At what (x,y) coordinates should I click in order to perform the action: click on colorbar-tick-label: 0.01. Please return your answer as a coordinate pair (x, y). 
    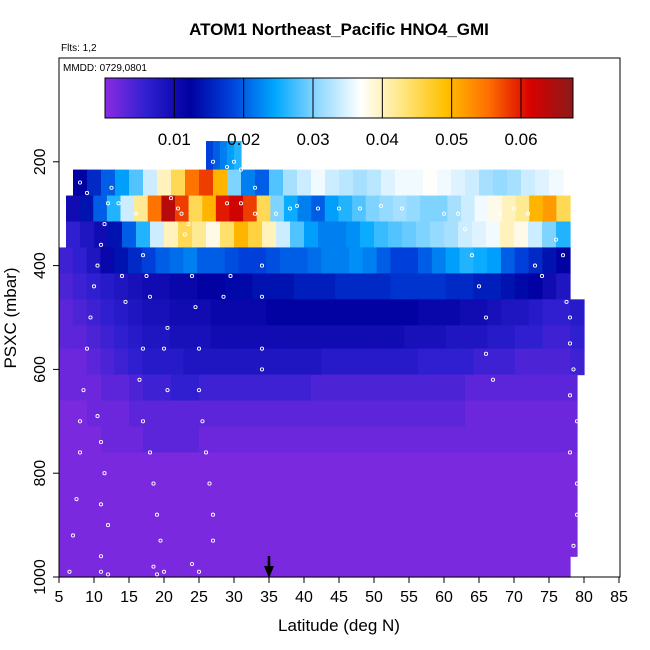
    Looking at the image, I should click on (174, 139).